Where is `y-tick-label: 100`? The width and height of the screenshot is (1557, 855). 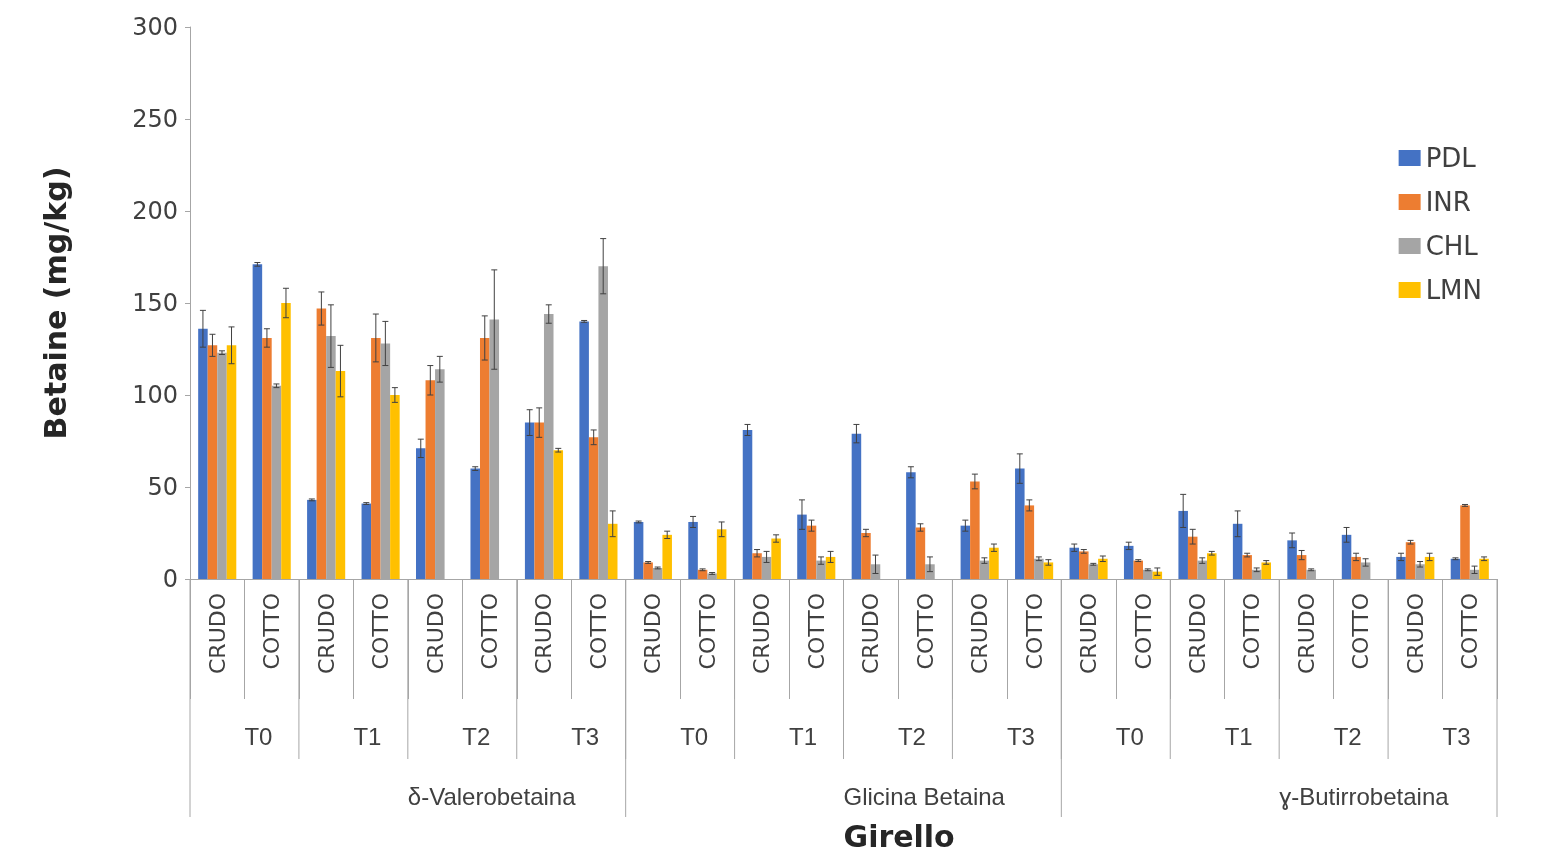
y-tick-label: 100 is located at coordinates (155, 395).